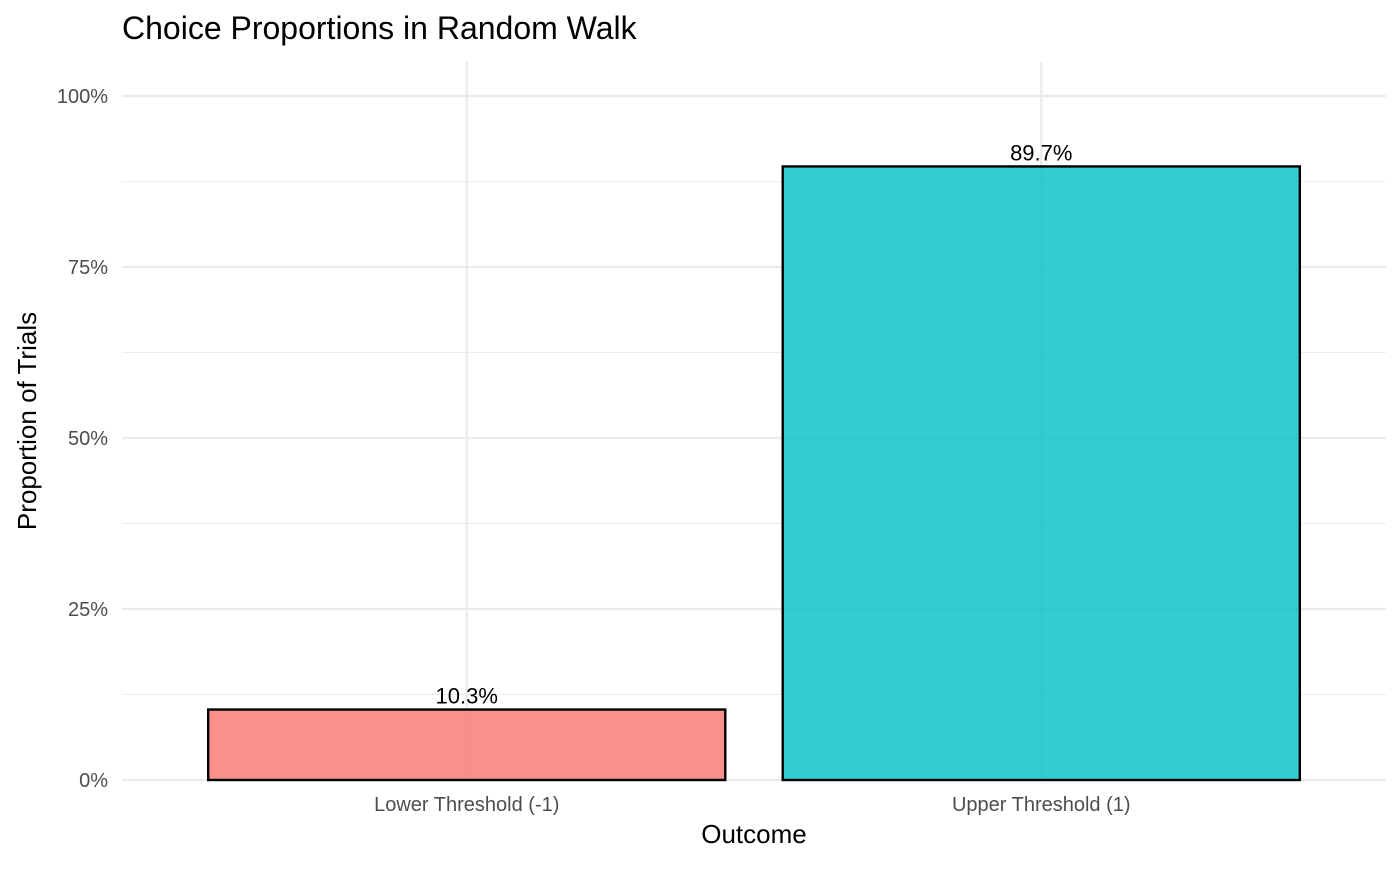 The image size is (1400, 870). What do you see at coordinates (27, 421) in the screenshot?
I see `y-axis-title: Proportion of Trials` at bounding box center [27, 421].